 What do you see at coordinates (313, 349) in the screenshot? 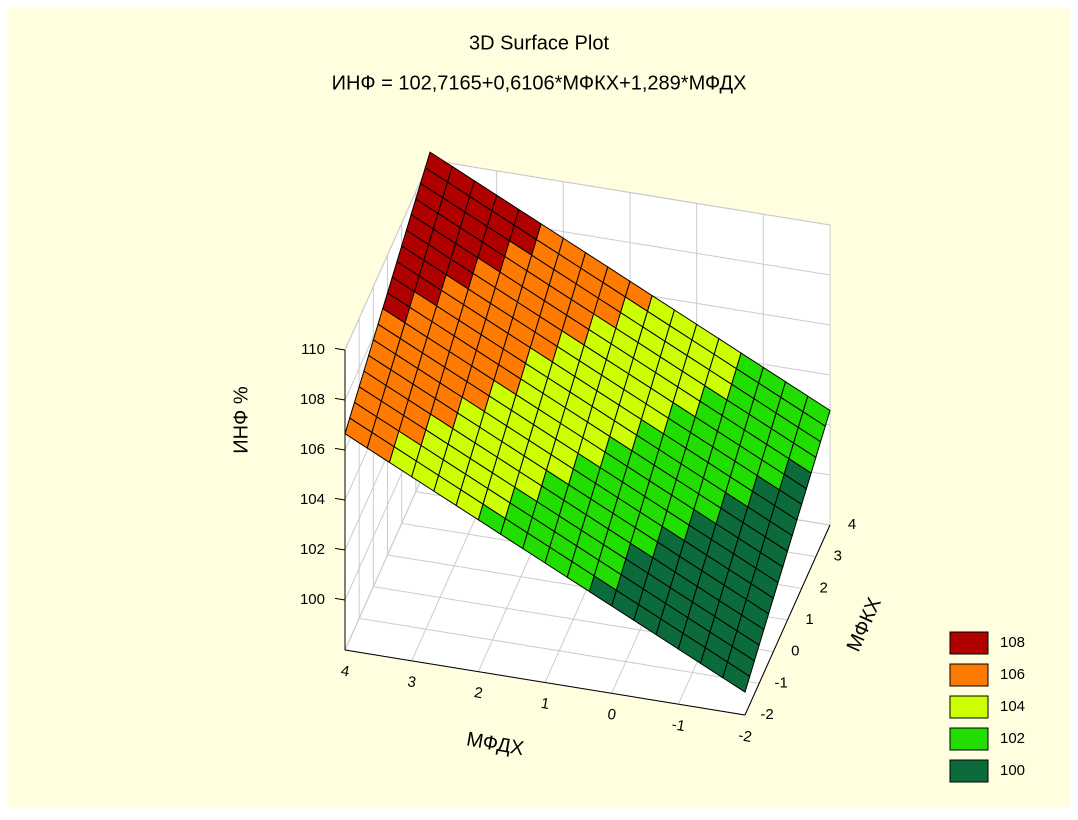
I see `z-tick-label: 110` at bounding box center [313, 349].